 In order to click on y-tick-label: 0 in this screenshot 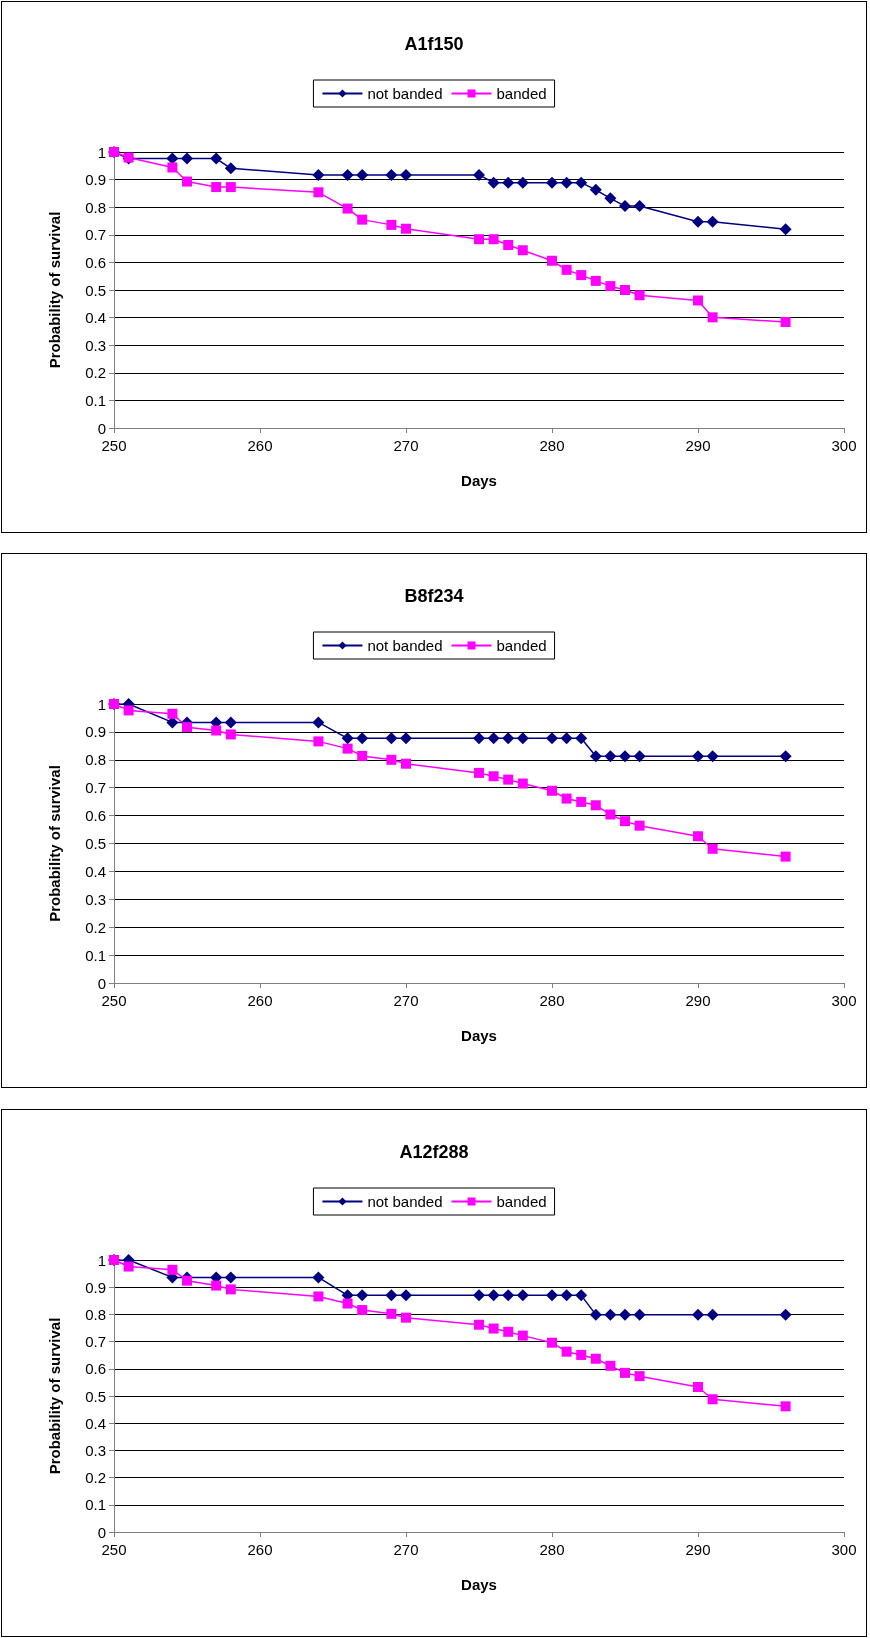, I will do `click(101, 983)`.